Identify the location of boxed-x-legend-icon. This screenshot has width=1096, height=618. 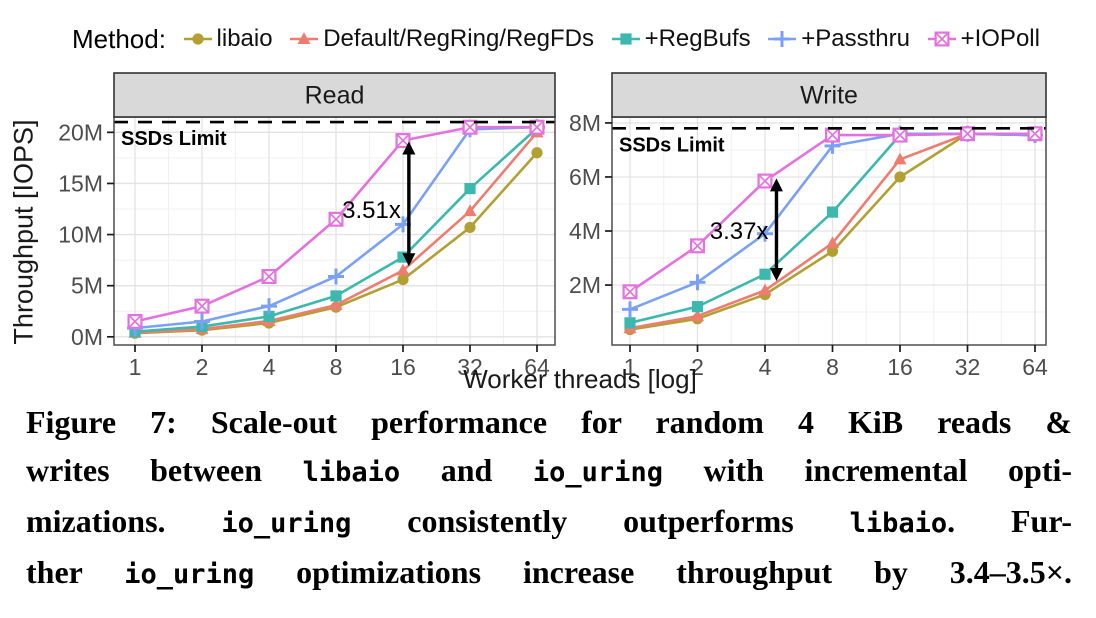
(941, 39).